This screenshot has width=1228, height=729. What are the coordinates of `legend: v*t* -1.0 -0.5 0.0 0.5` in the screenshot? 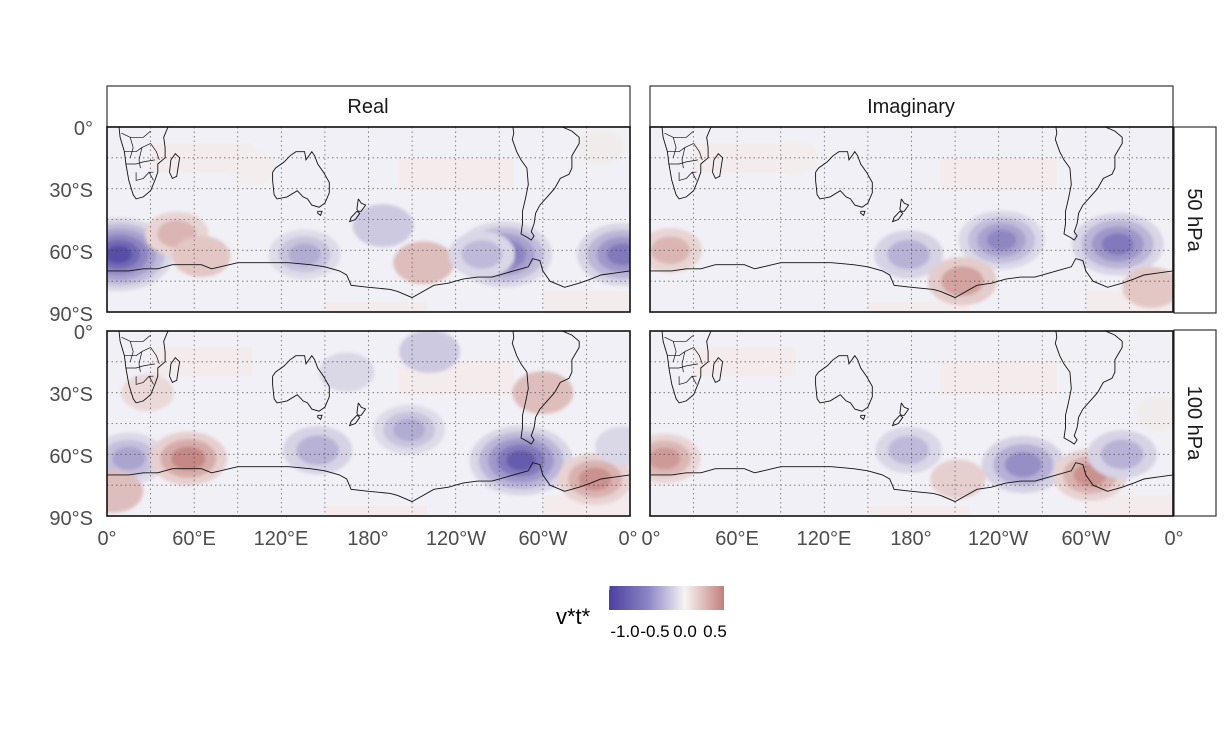 It's located at (641, 613).